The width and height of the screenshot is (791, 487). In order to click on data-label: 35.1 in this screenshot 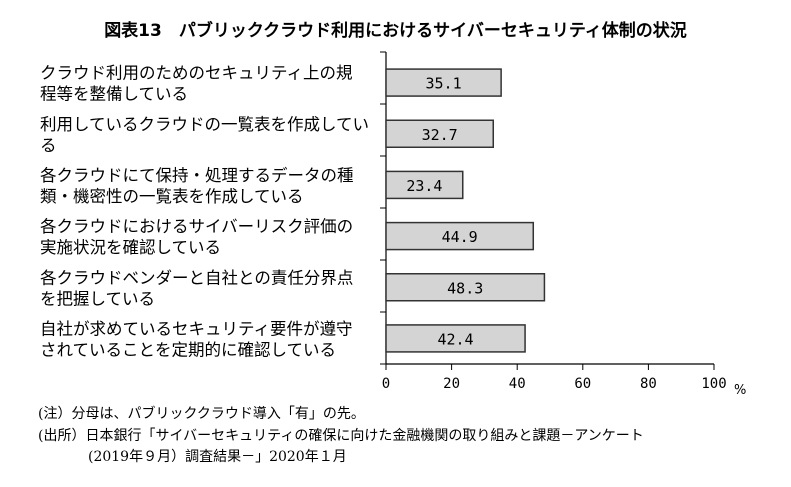, I will do `click(444, 84)`.